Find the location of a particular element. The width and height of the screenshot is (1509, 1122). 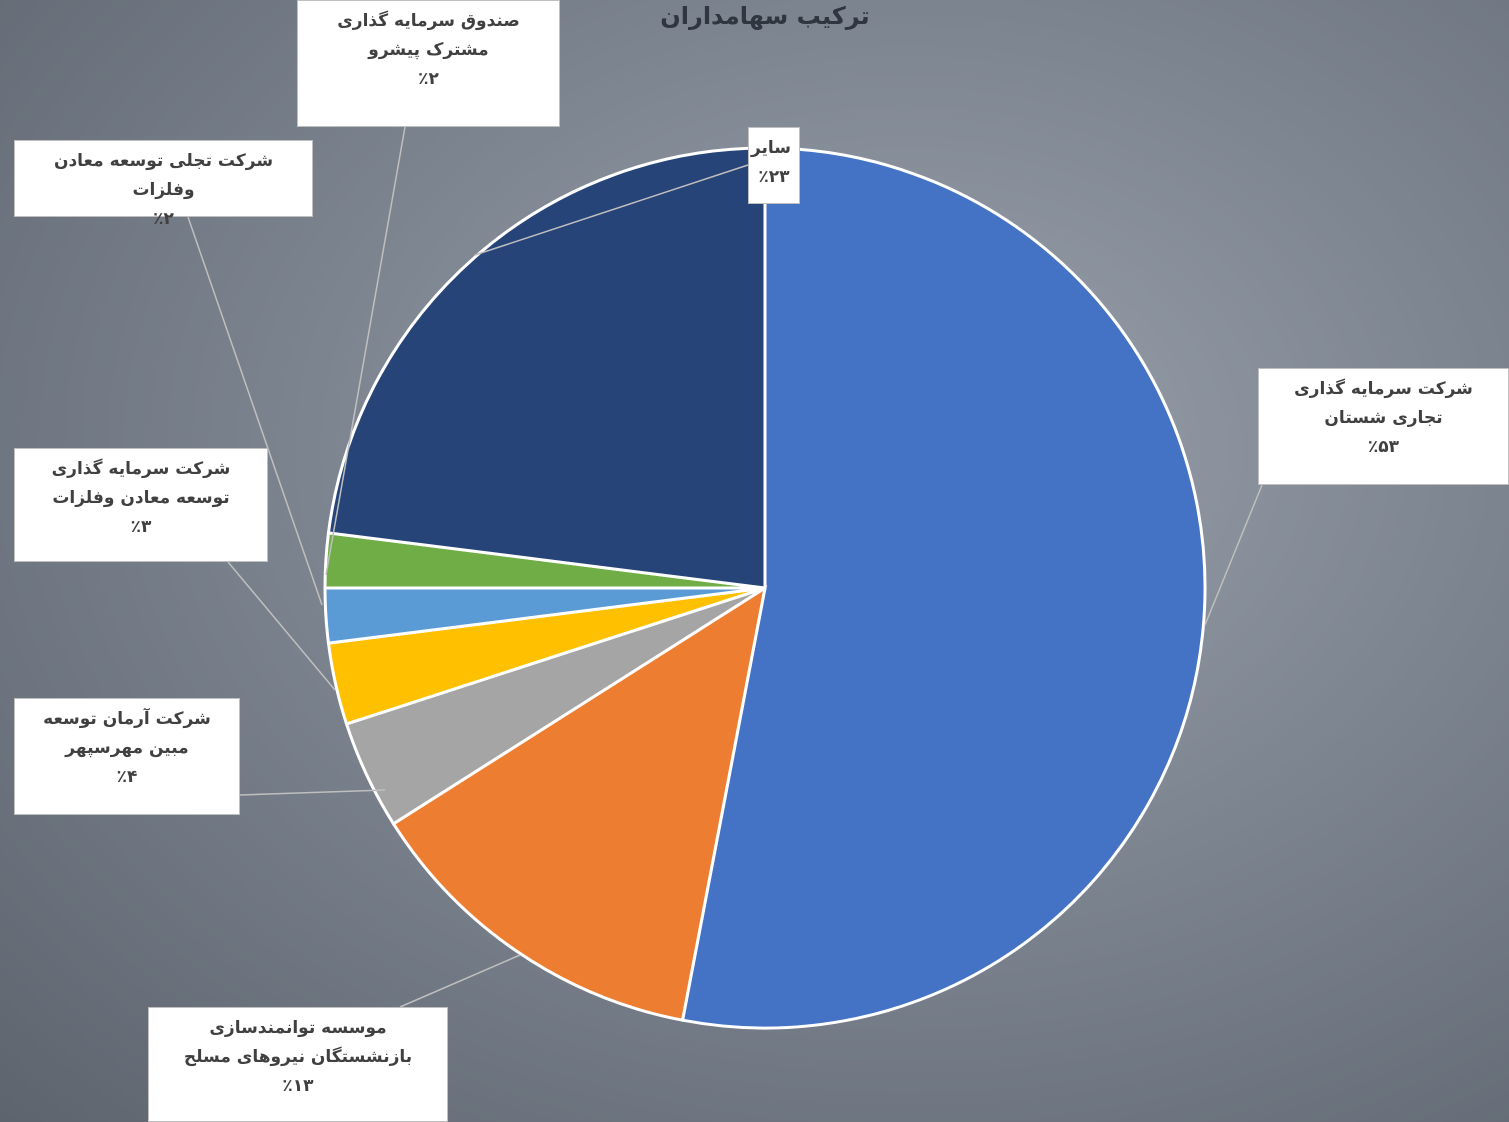

label-value: ٪۱۳ is located at coordinates (298, 1086).